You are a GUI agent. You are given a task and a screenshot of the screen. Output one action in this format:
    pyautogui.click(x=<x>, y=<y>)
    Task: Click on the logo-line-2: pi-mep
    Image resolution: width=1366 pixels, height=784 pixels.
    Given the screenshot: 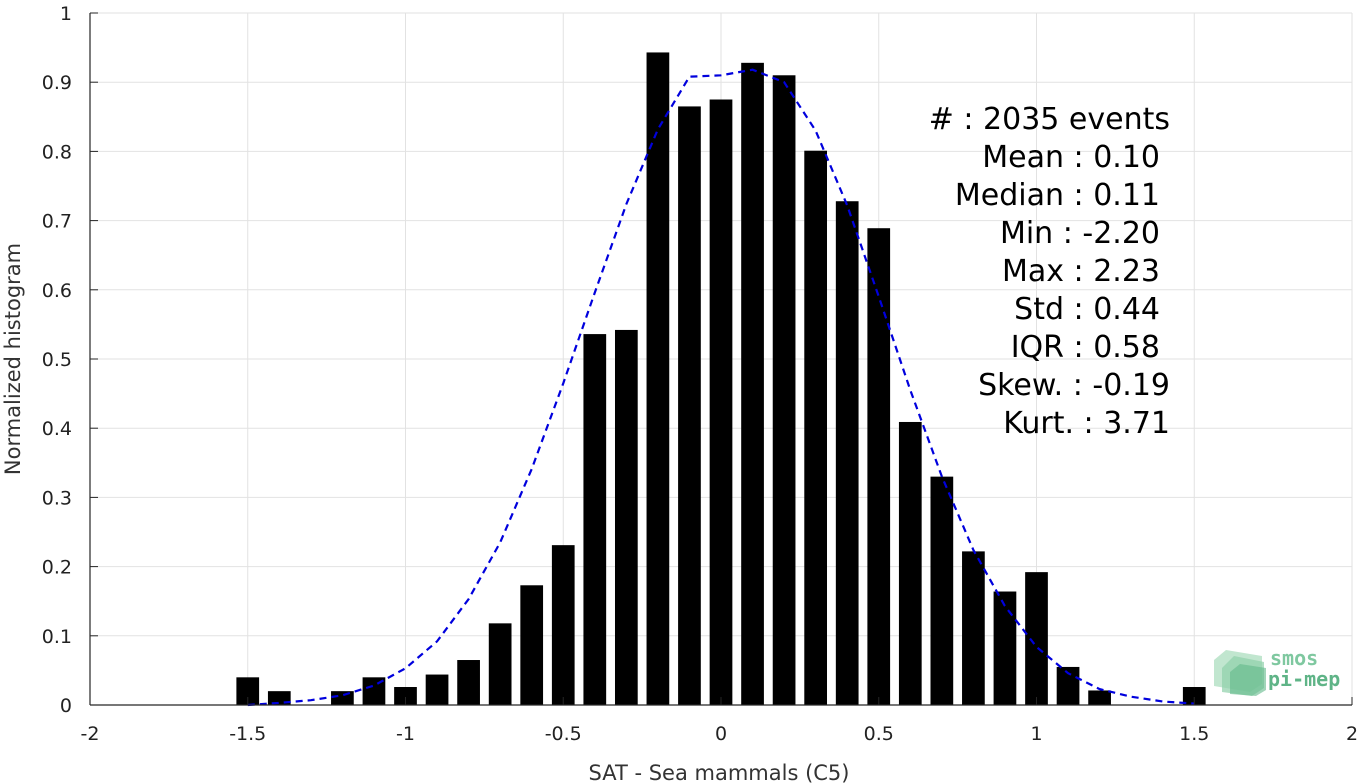 What is the action you would take?
    pyautogui.click(x=1304, y=679)
    